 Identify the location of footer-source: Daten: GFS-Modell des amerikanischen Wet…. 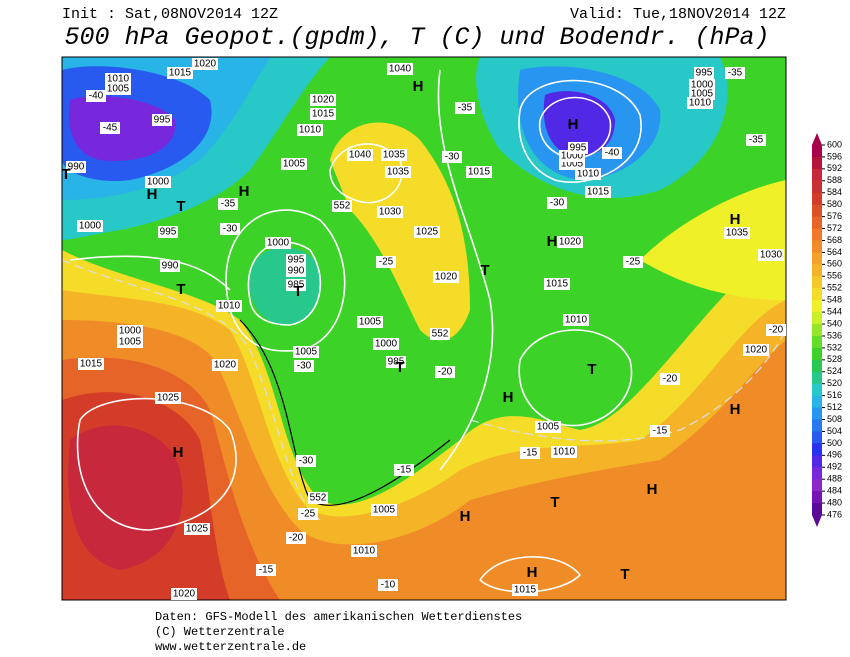
(338, 617).